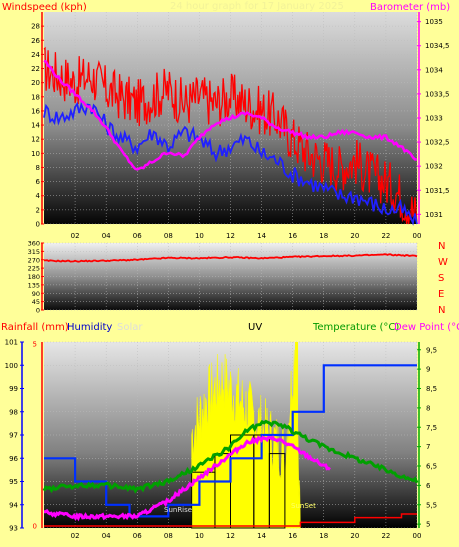 The width and height of the screenshot is (459, 547). Describe the element at coordinates (38, 311) in the screenshot. I see `y-tick-label: 0` at that location.